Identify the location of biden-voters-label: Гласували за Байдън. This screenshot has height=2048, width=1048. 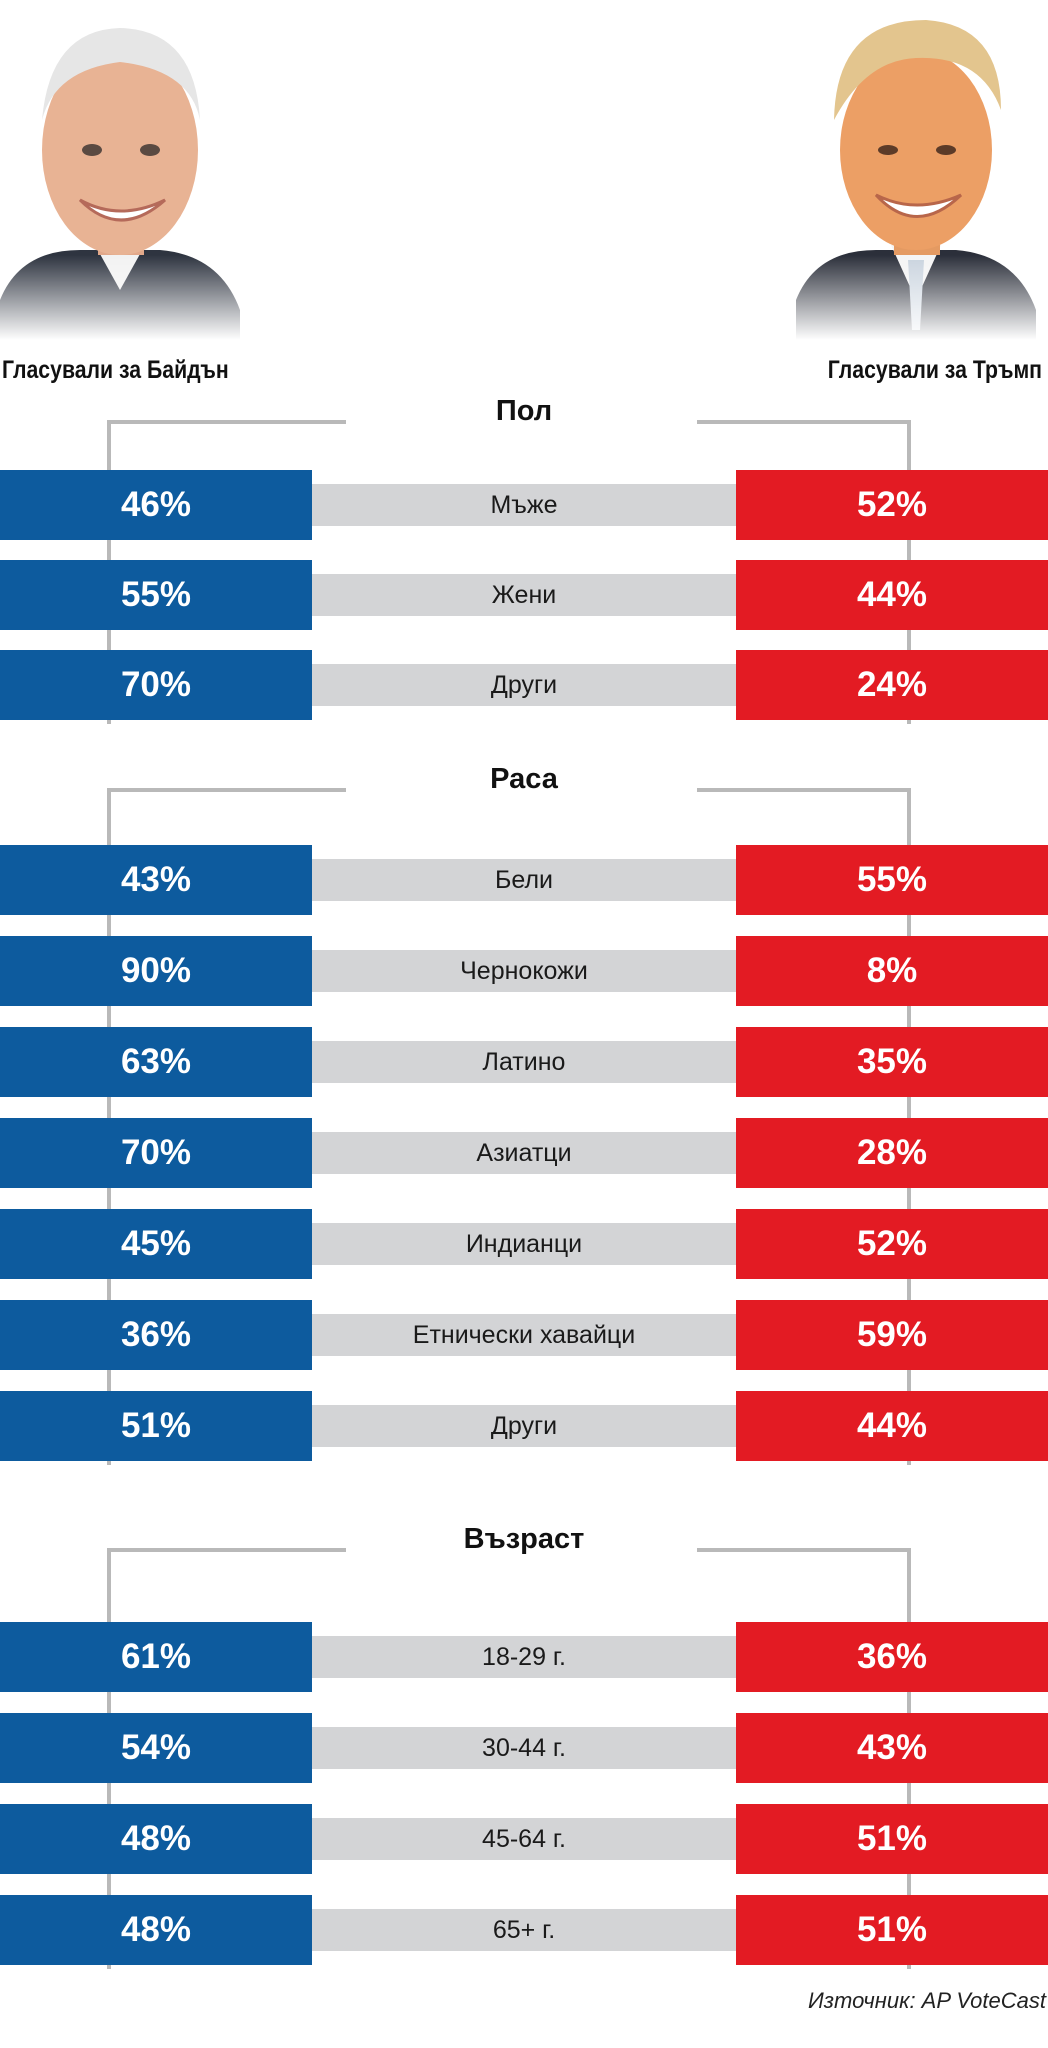
(115, 370).